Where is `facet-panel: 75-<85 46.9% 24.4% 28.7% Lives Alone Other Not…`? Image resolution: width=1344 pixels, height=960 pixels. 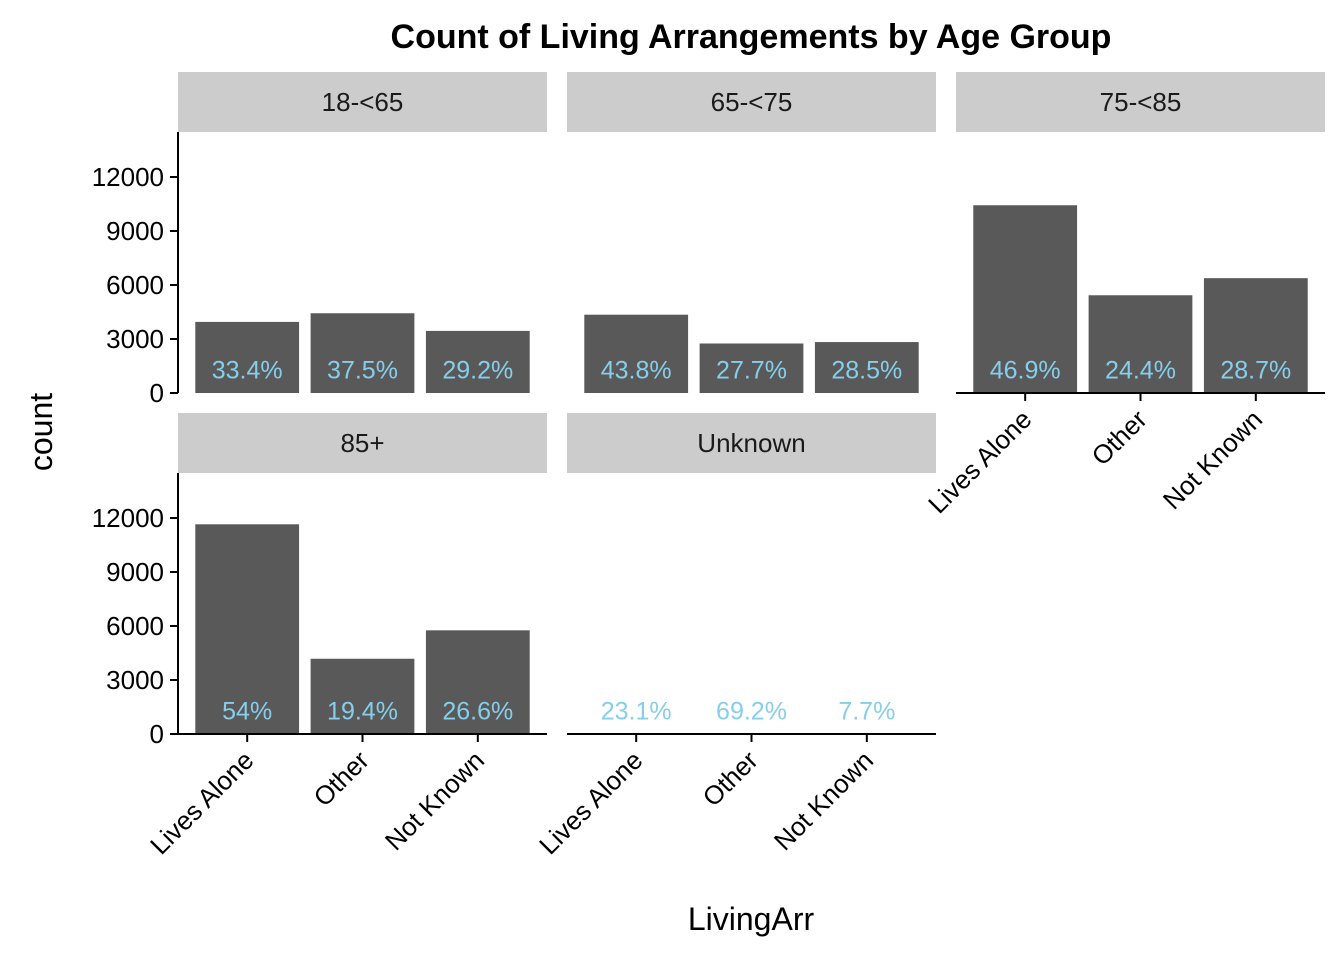 facet-panel: 75-<85 46.9% 24.4% 28.7% Lives Alone Other Not… is located at coordinates (1123, 295).